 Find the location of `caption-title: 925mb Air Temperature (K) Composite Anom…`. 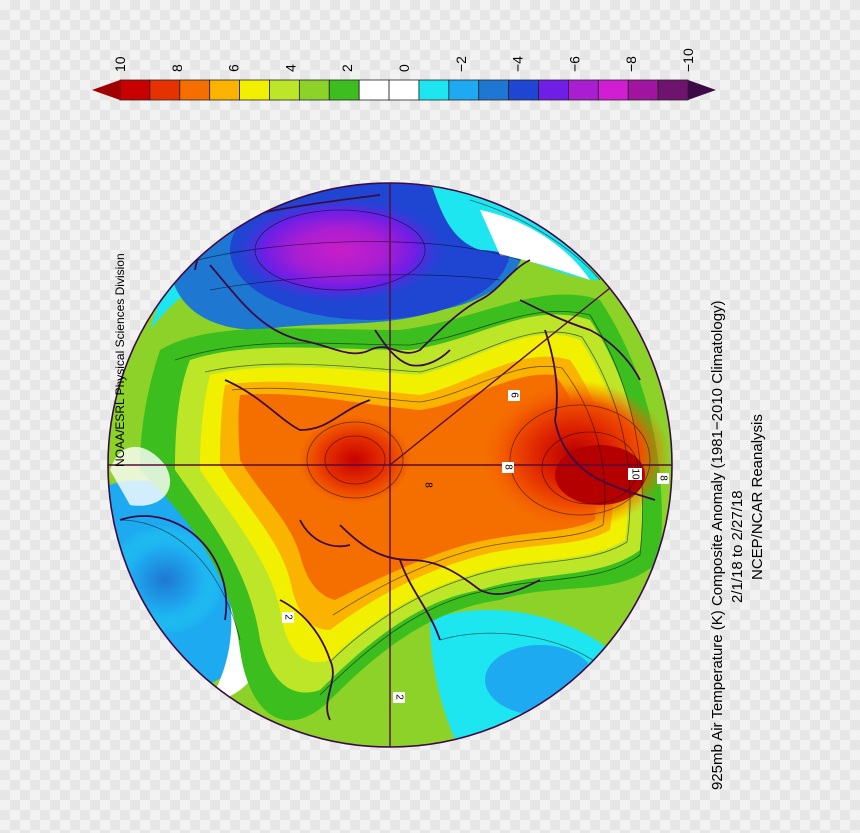

caption-title: 925mb Air Temperature (K) Composite Anom… is located at coordinates (717, 545).